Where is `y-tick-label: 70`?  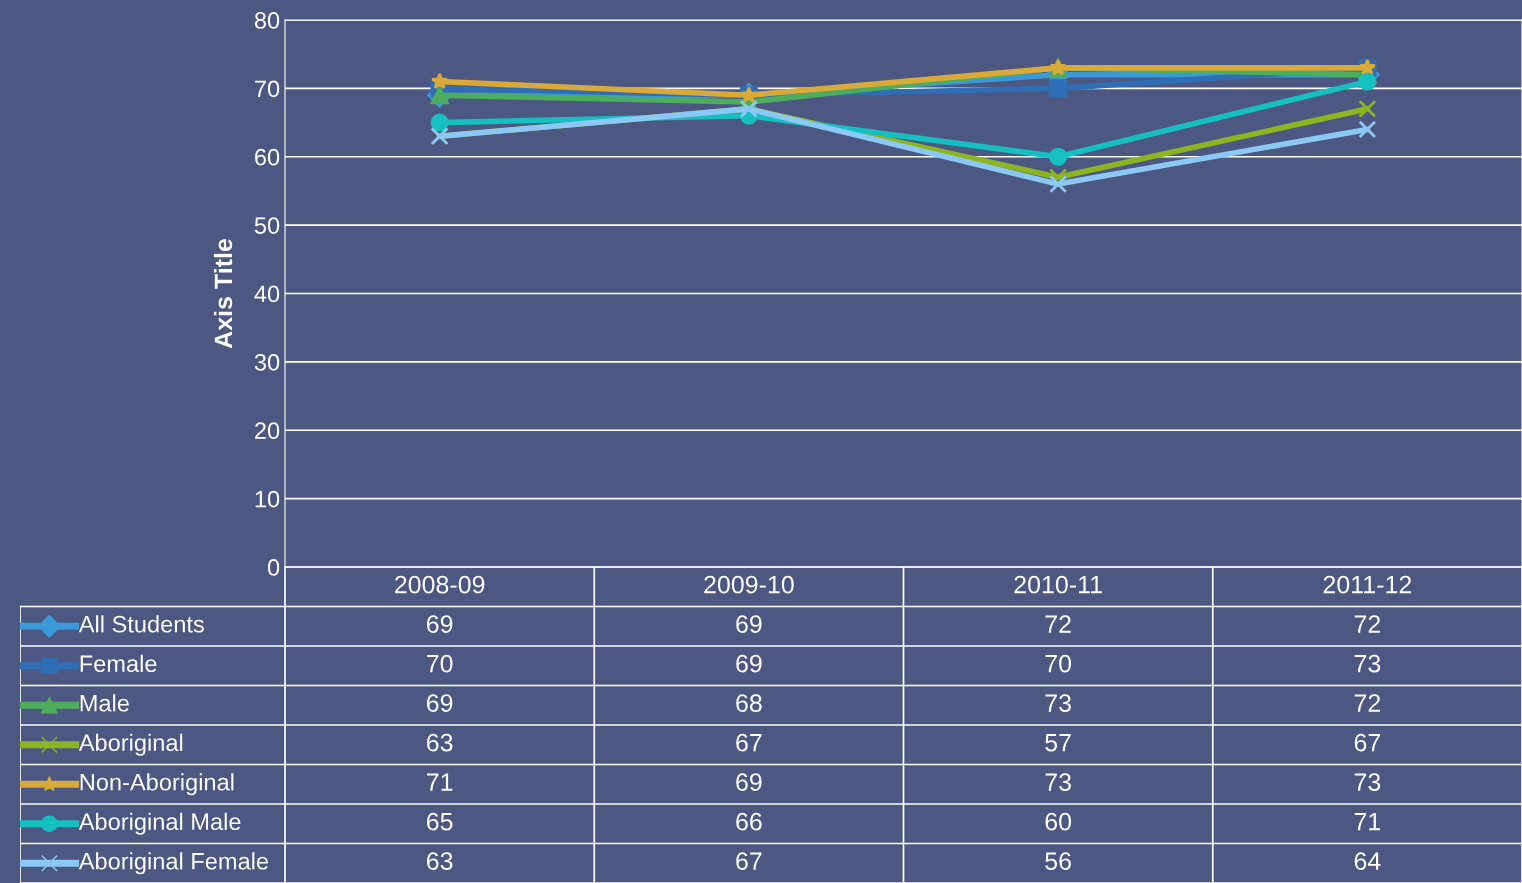
y-tick-label: 70 is located at coordinates (267, 89).